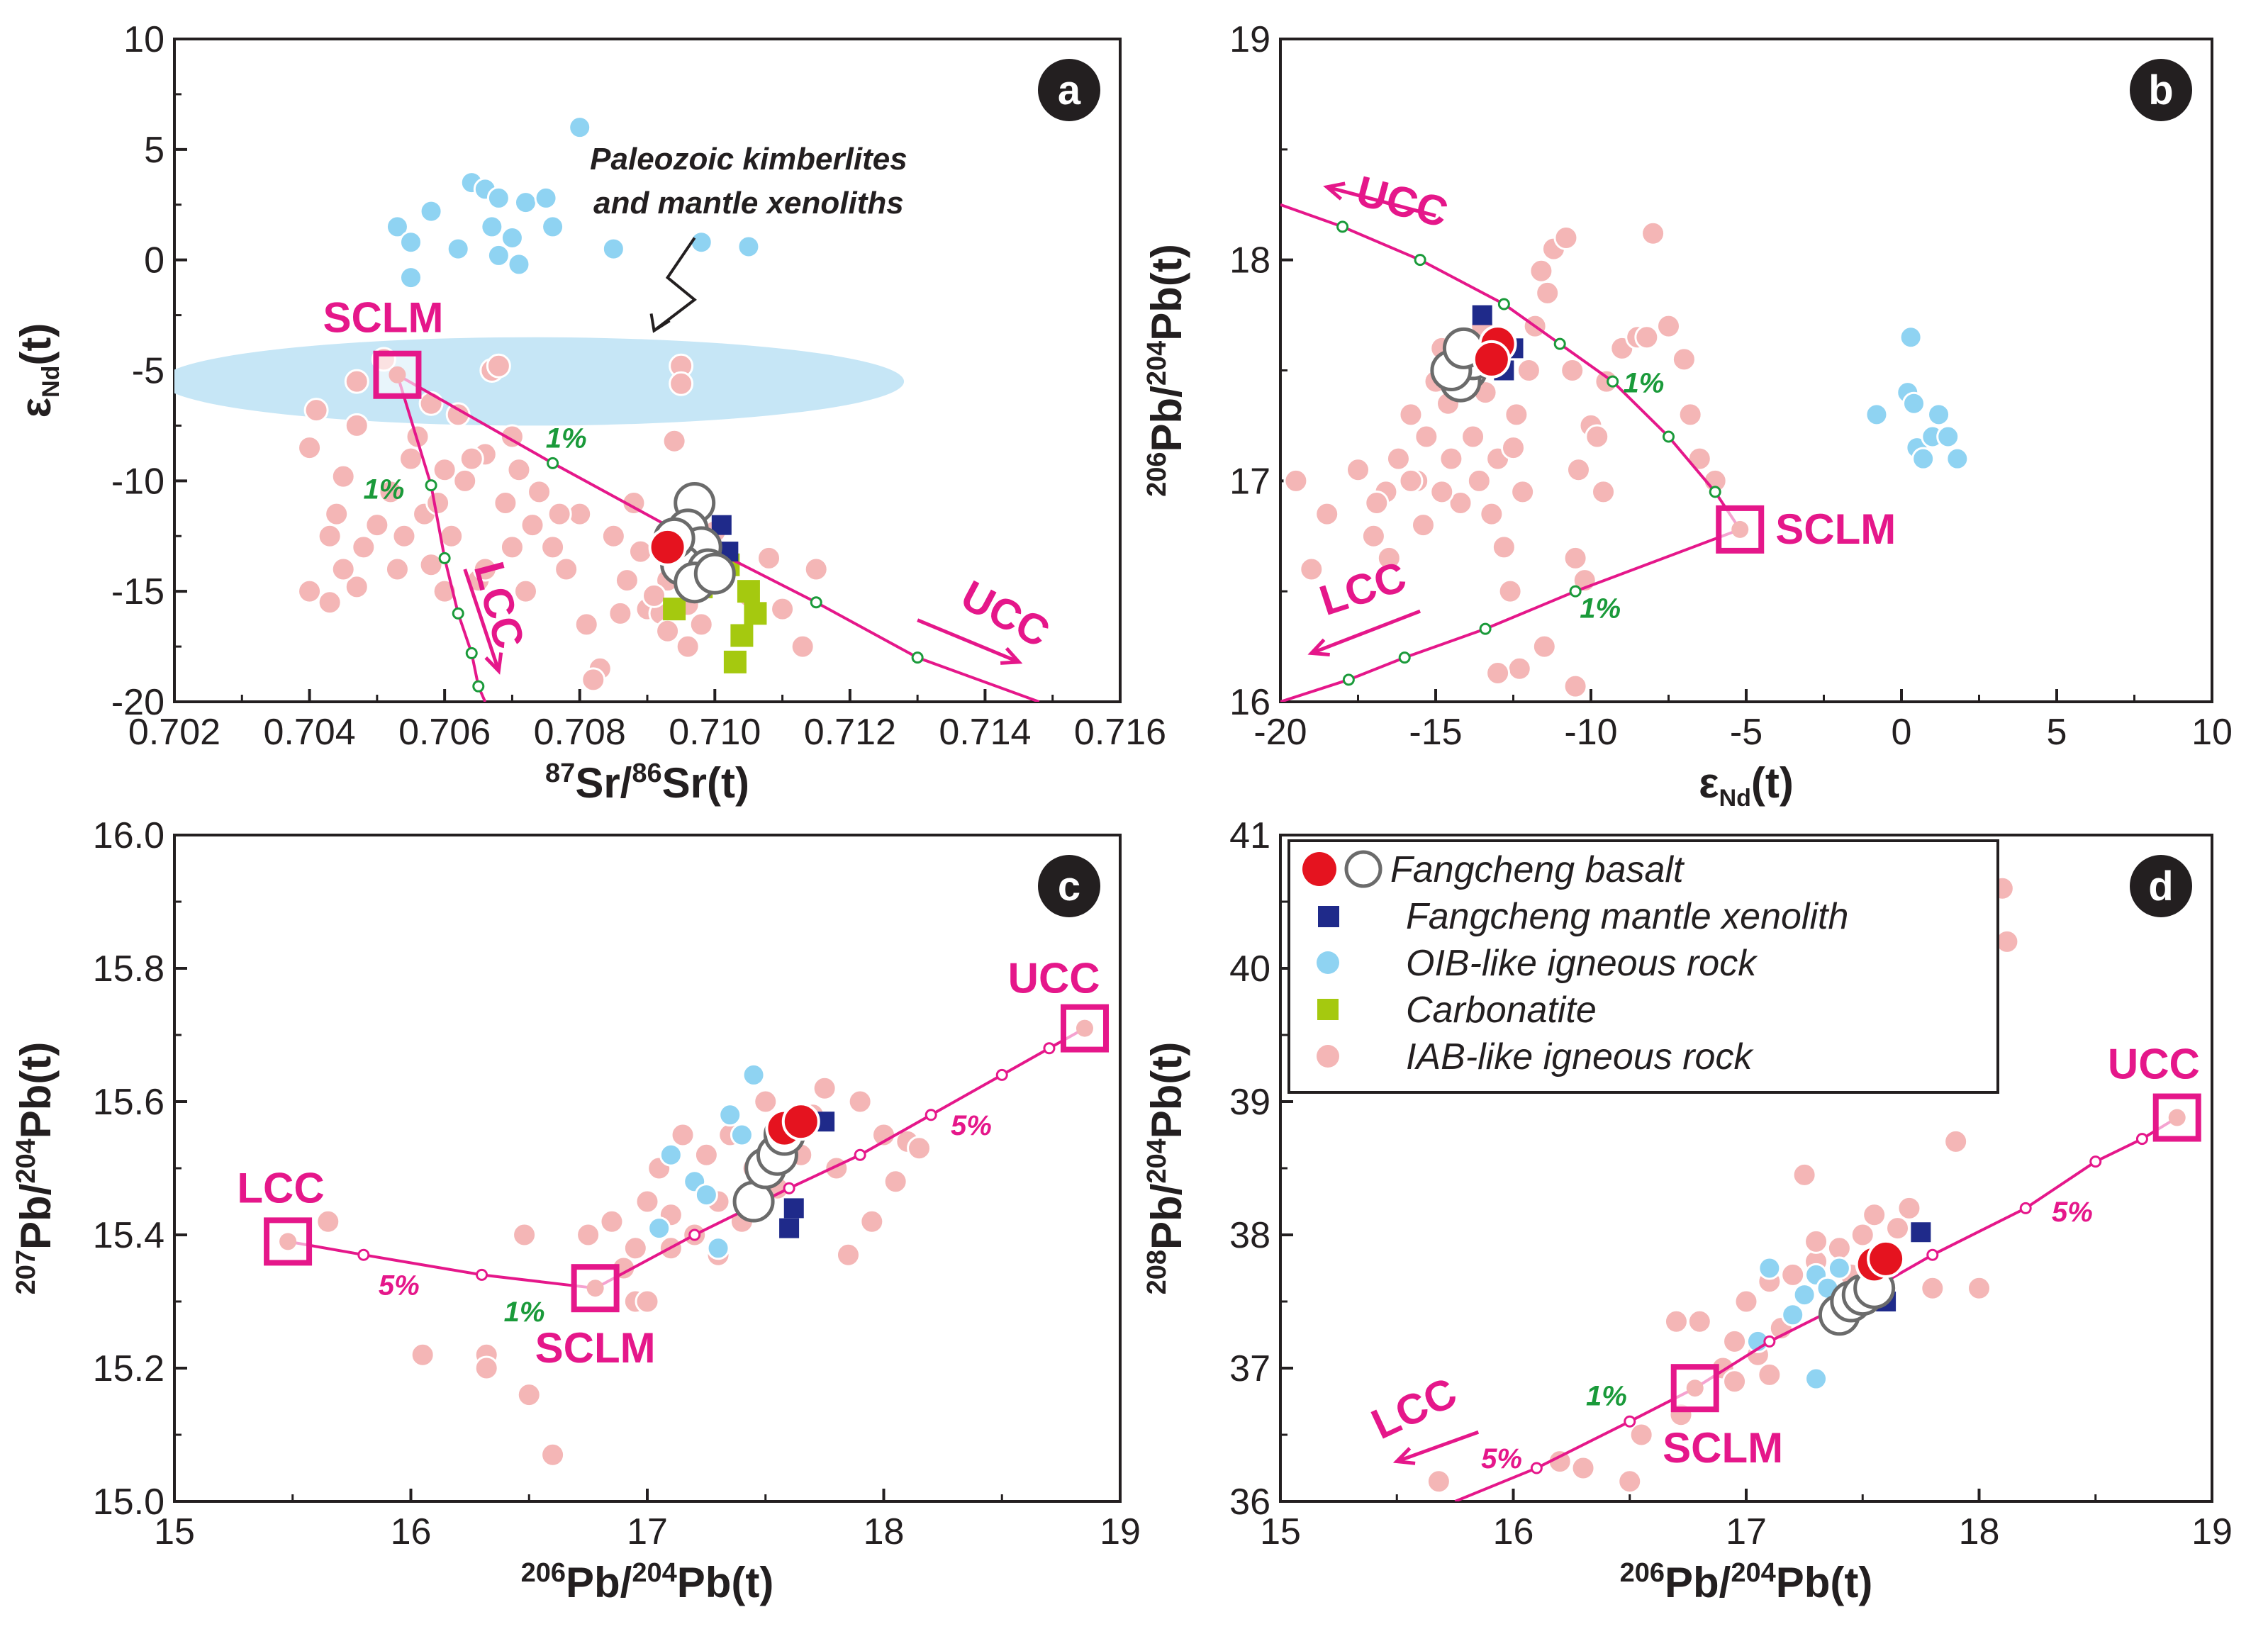 This screenshot has width=2268, height=1629. Describe the element at coordinates (714, 573) in the screenshot. I see `basalt-open-point` at that location.